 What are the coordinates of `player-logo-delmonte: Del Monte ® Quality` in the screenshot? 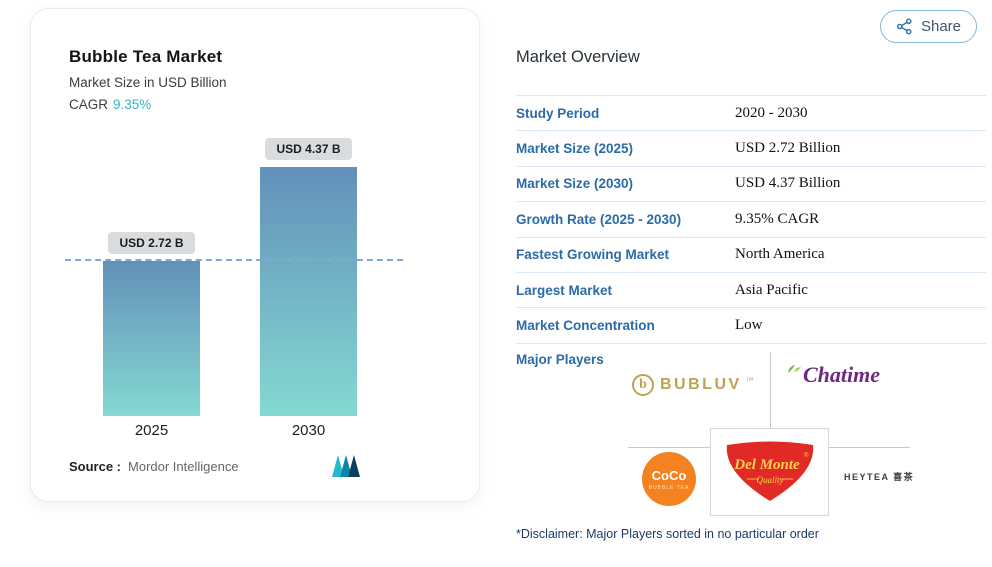 It's located at (769, 472).